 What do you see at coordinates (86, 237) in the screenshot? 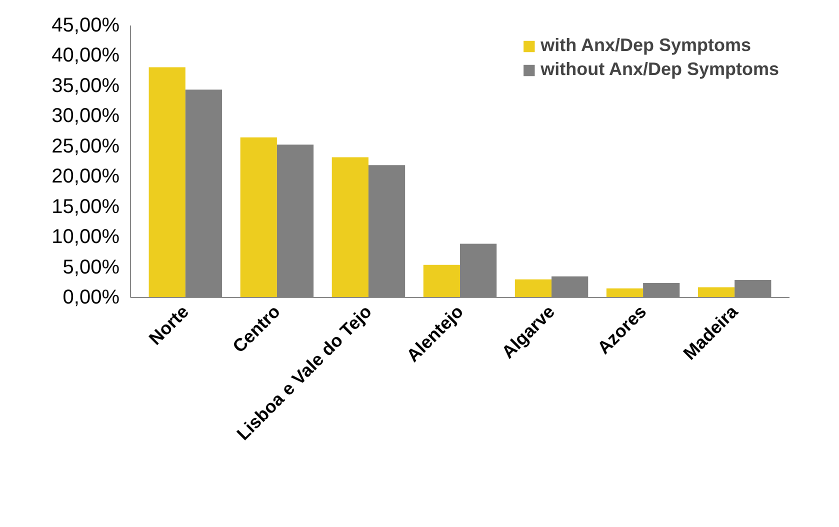
I see `y-tick-label: 10,00%` at bounding box center [86, 237].